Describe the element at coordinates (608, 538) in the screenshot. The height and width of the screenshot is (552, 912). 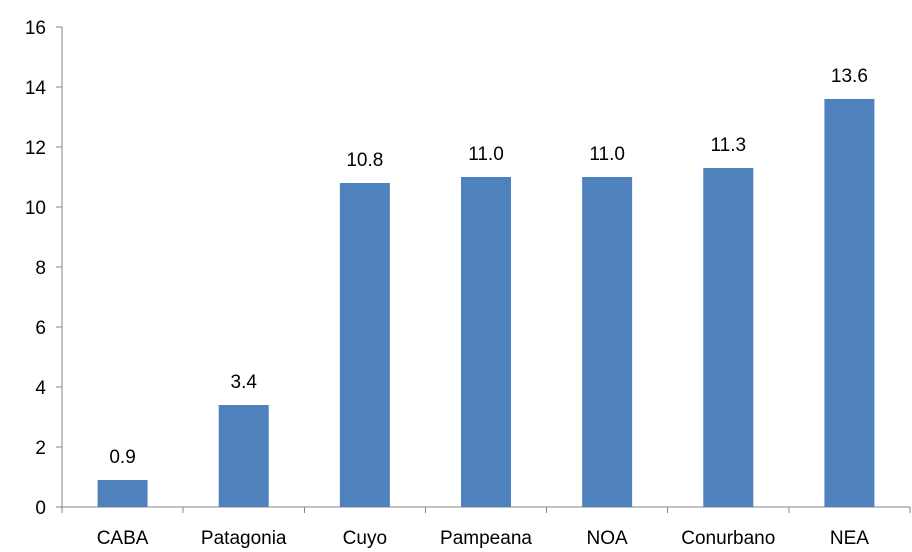
I see `x-tick-label: NOA` at that location.